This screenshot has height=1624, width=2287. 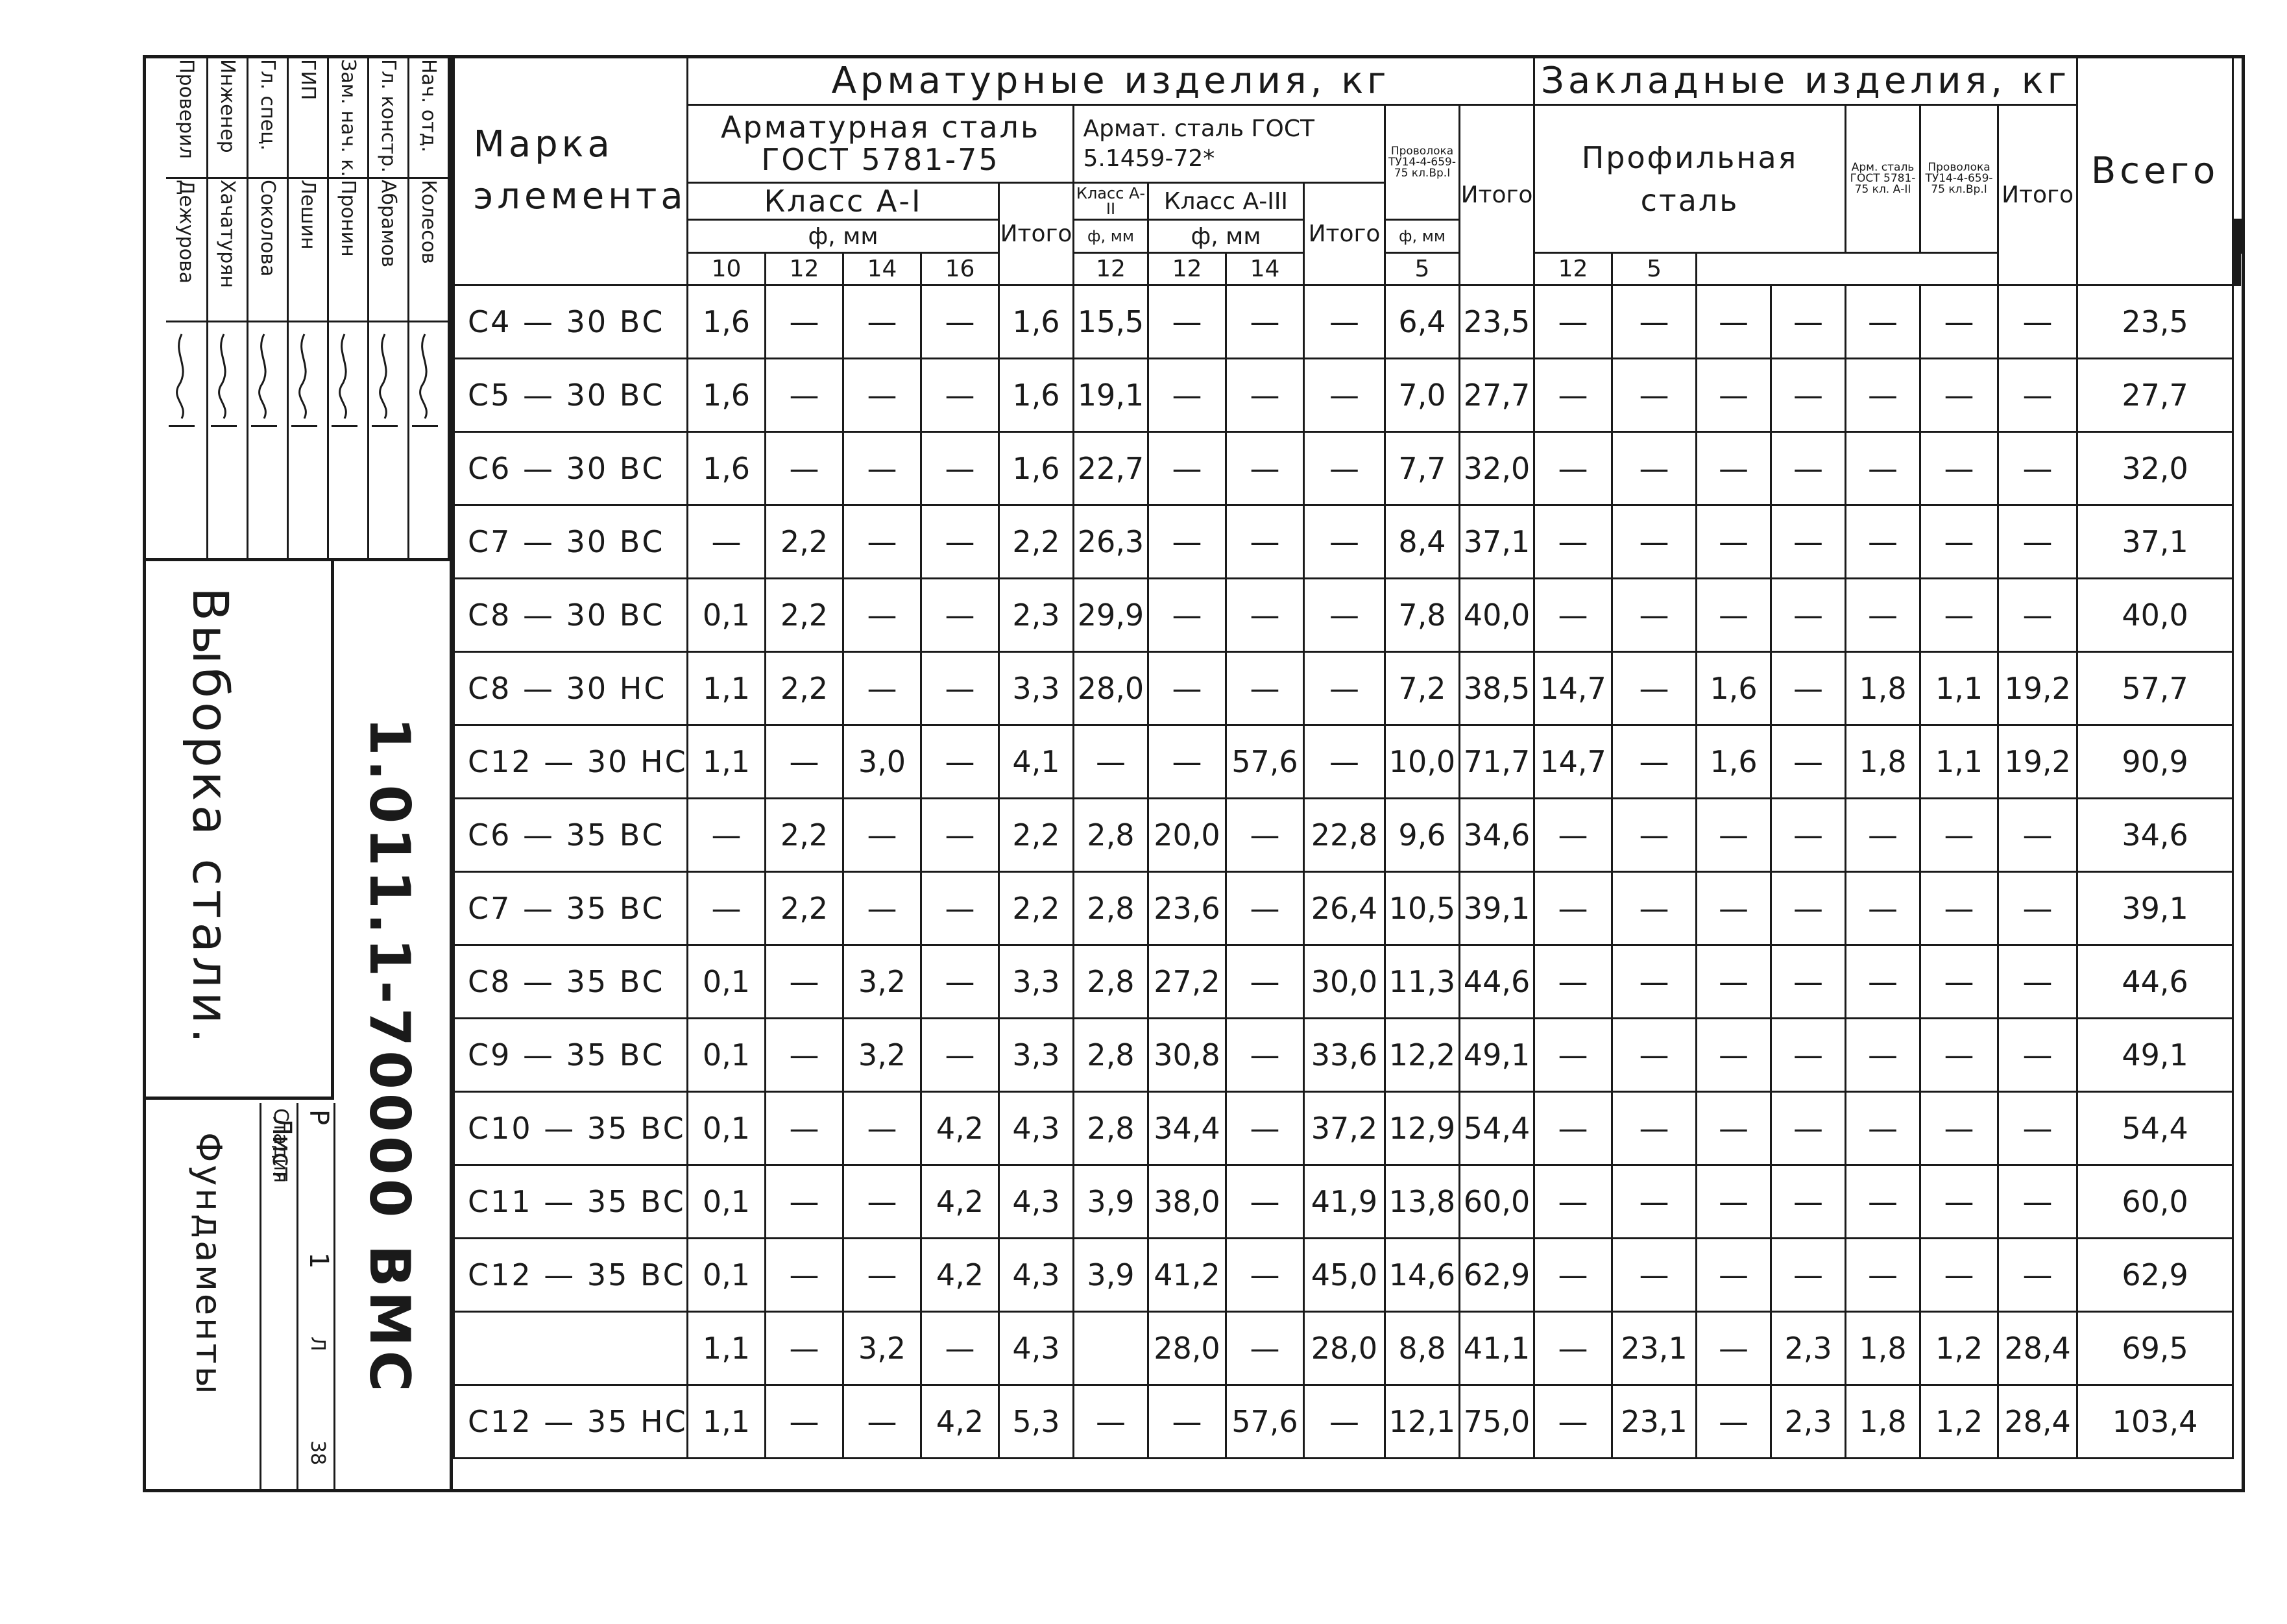 I want to click on signature-name: Абрамов, so click(x=388, y=251).